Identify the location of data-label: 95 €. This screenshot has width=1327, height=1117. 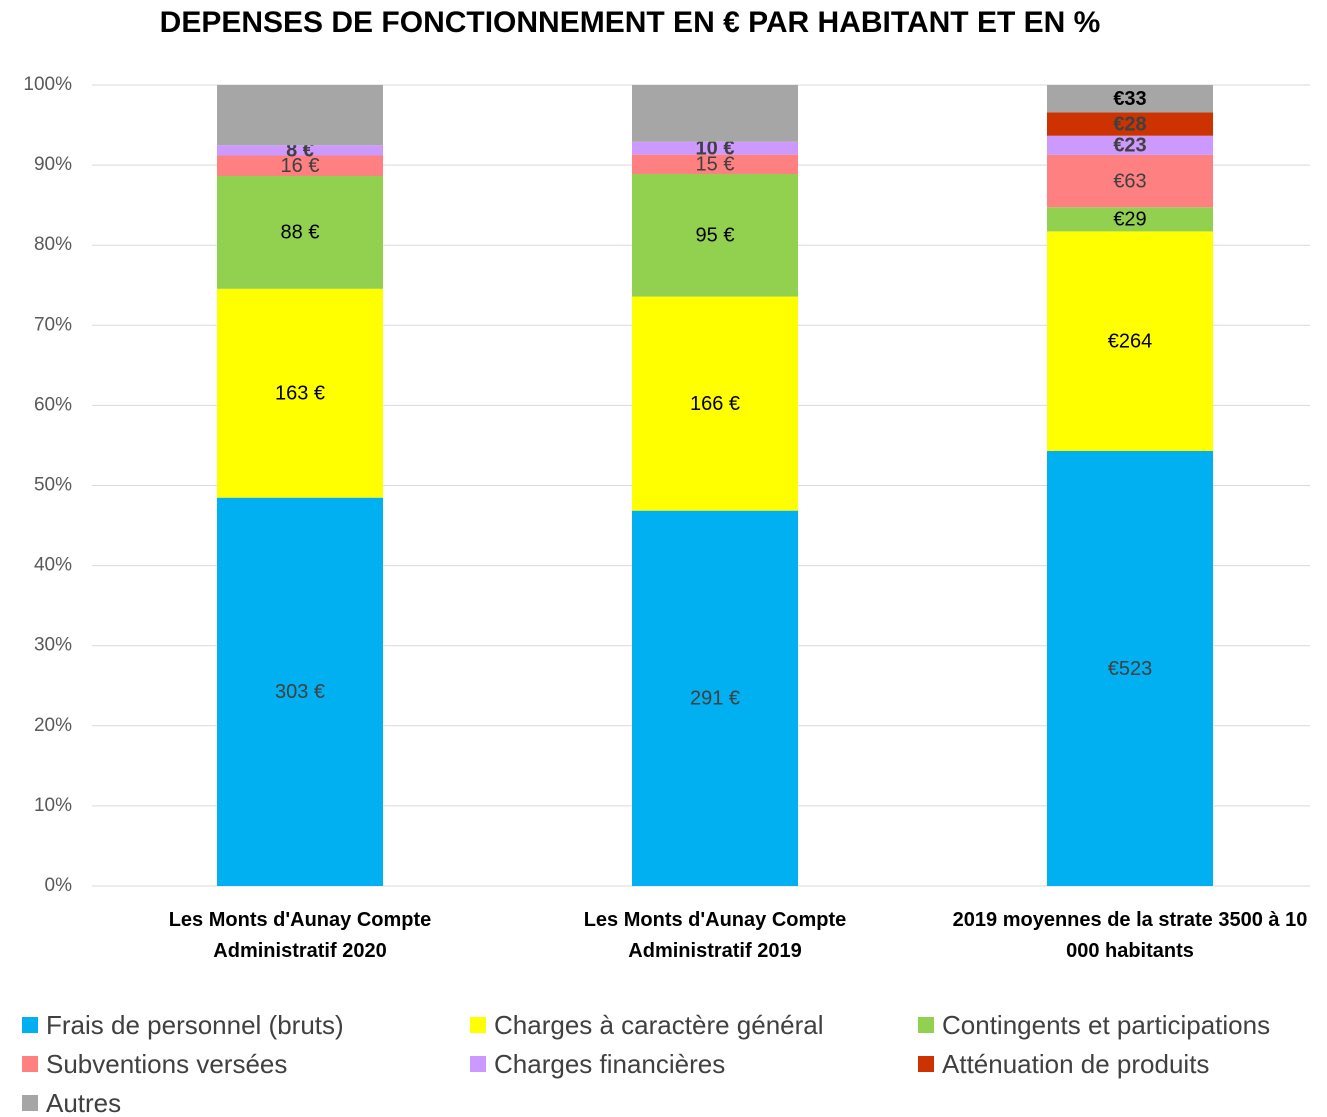
(715, 236).